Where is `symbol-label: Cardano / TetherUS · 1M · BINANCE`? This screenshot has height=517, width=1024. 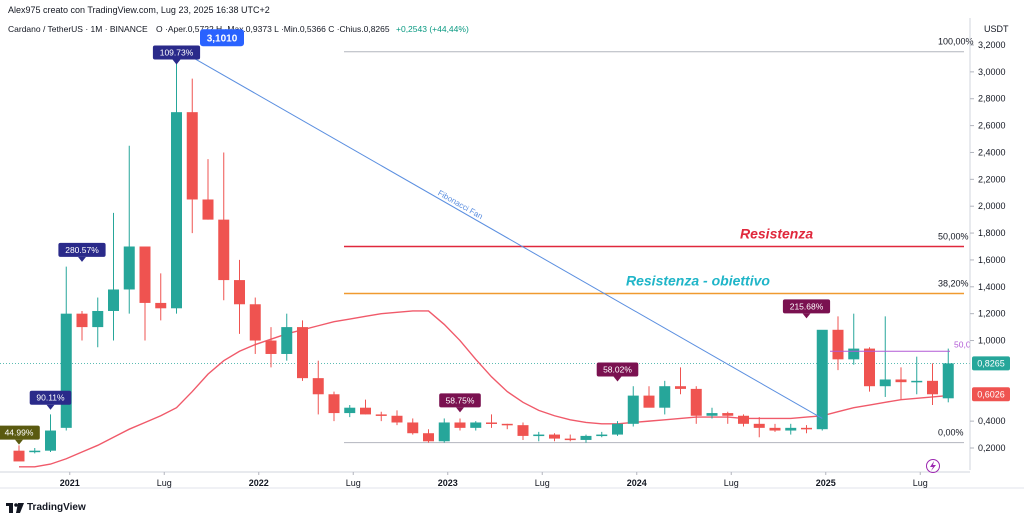
symbol-label: Cardano / TetherUS · 1M · BINANCE is located at coordinates (78, 29).